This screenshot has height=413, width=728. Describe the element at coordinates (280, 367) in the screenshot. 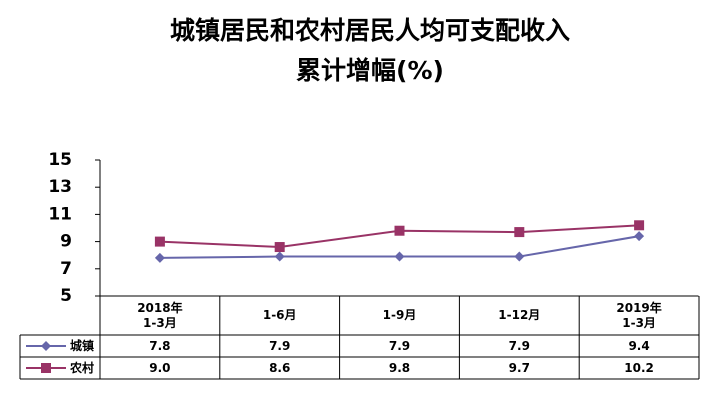

I see `table-value: 8.6` at that location.